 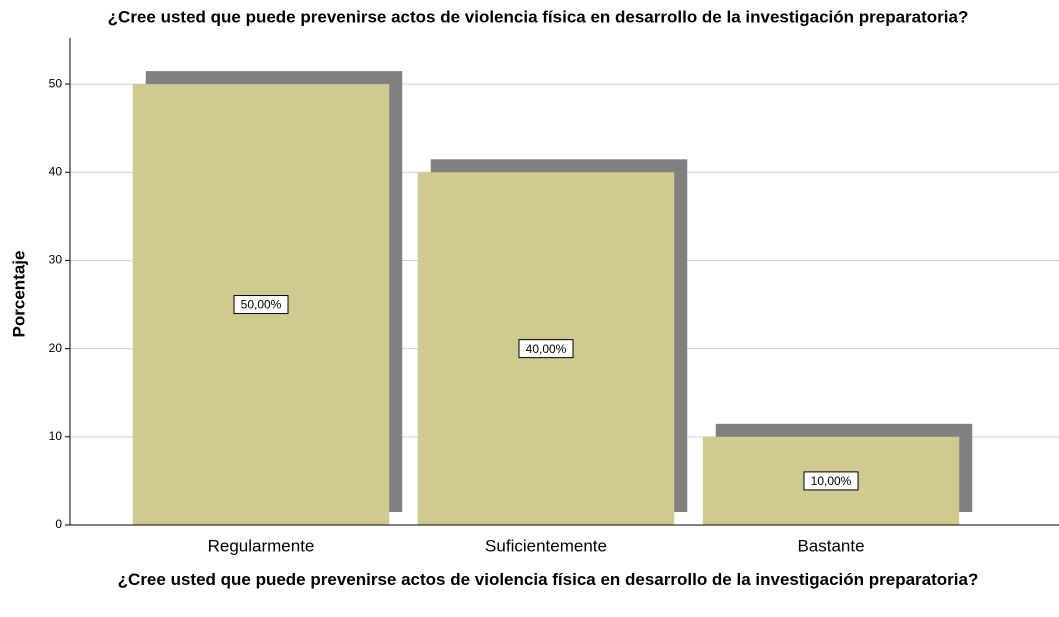 I want to click on y-tick-label: 30, so click(x=56, y=260).